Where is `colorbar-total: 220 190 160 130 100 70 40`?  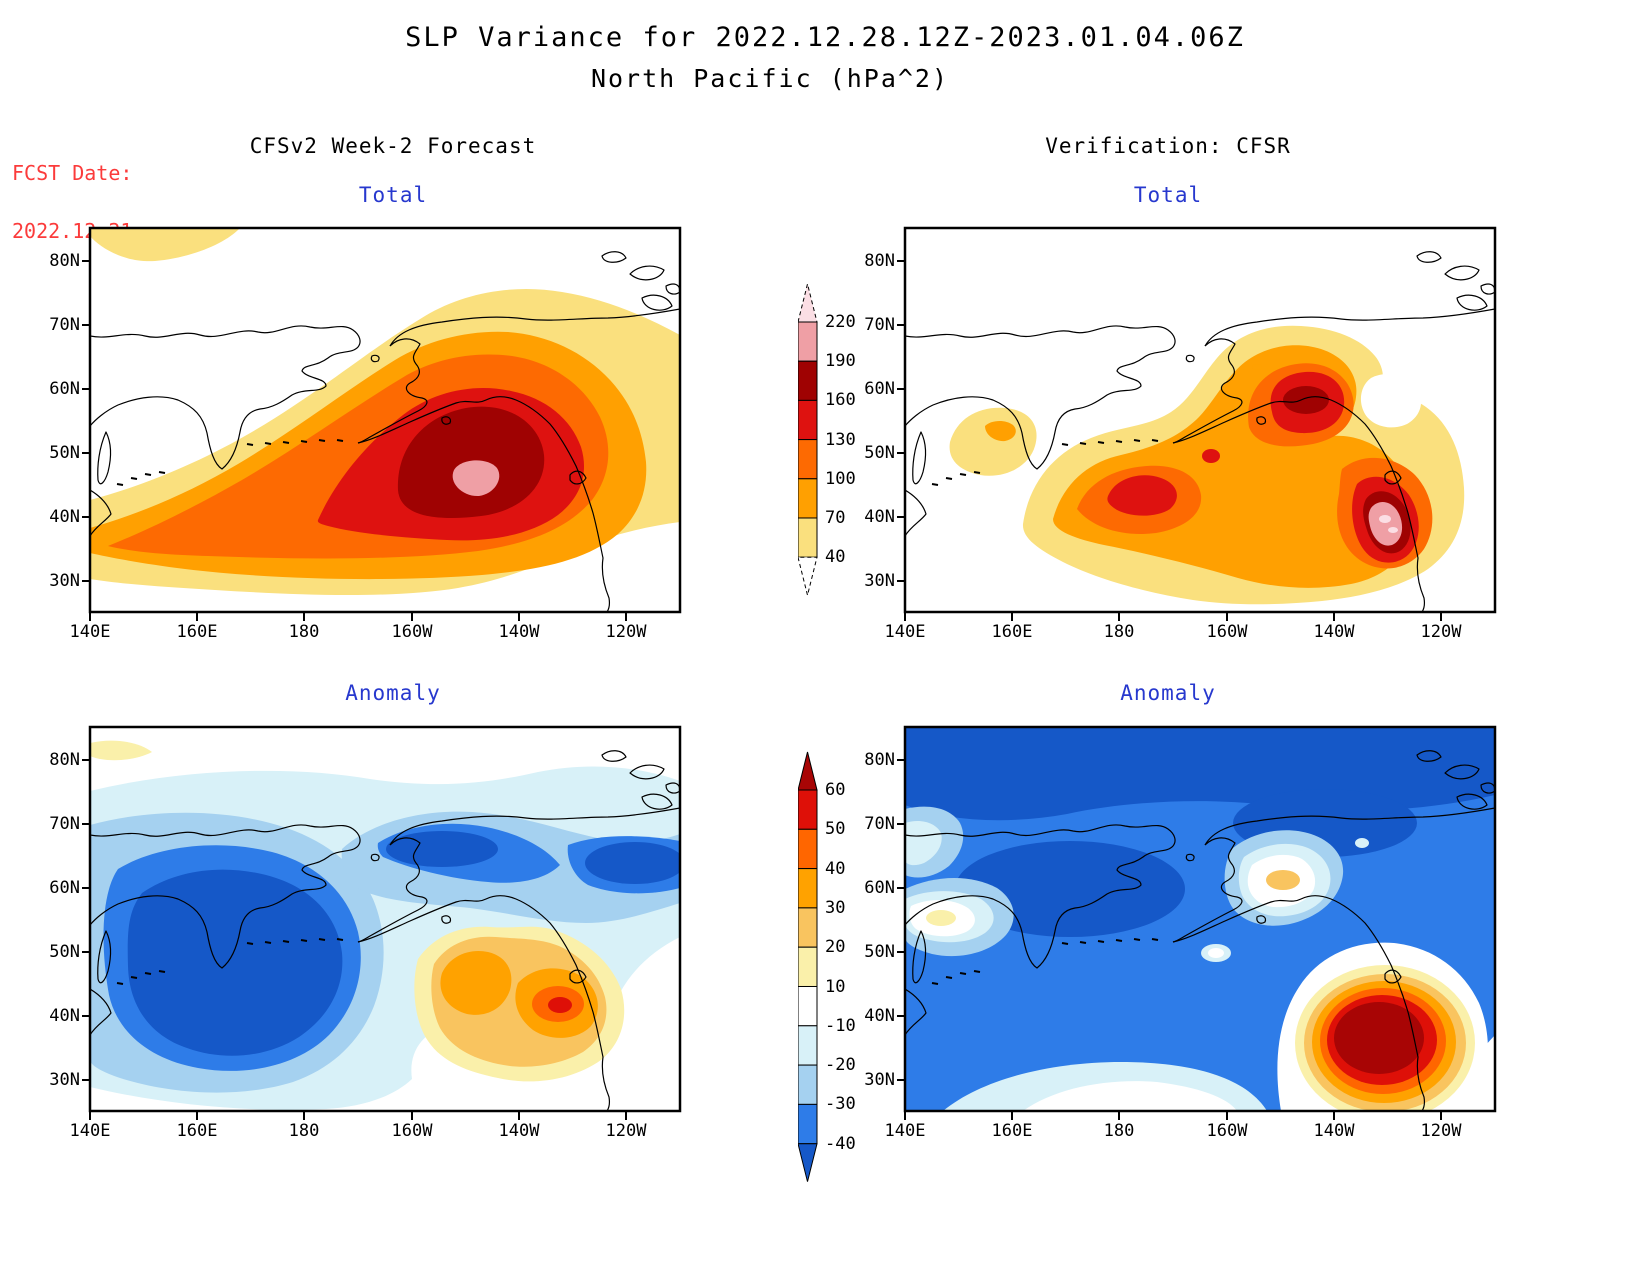
colorbar-total: 220 190 160 130 100 70 40 is located at coordinates (842, 445).